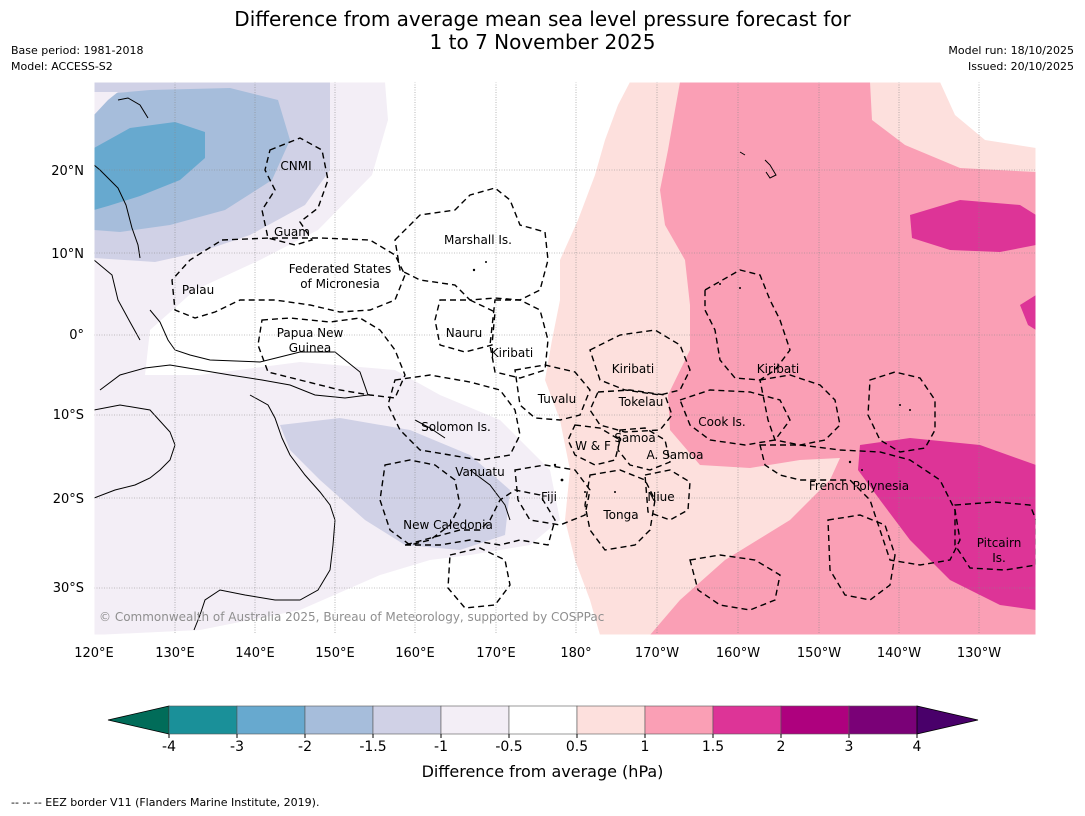  Describe the element at coordinates (738, 653) in the screenshot. I see `lon-tick-label: 160°W` at that location.